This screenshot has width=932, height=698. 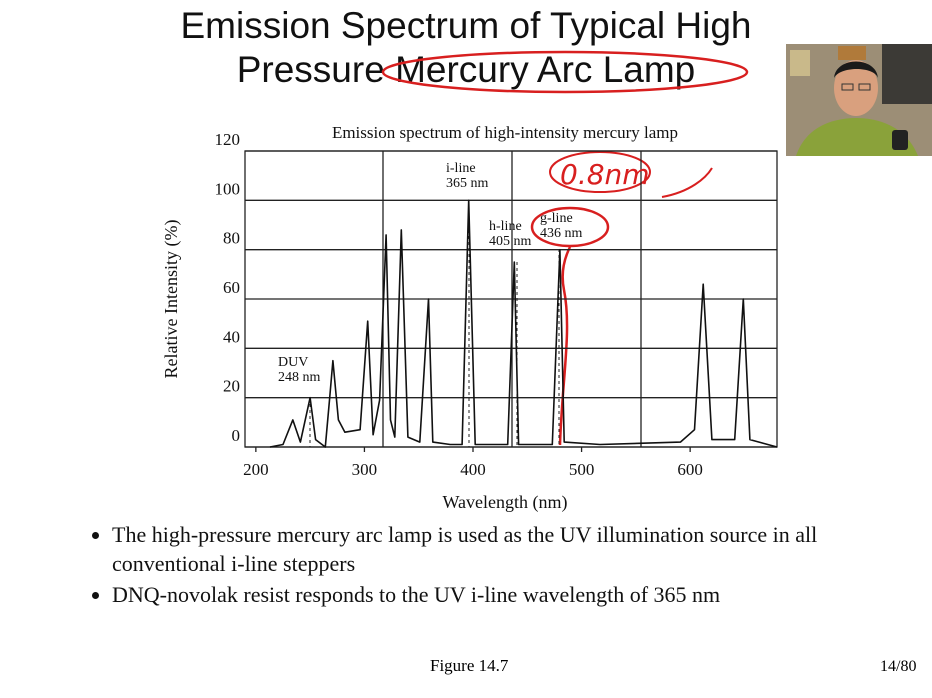 I want to click on x-tick-label: 300, so click(x=365, y=469).